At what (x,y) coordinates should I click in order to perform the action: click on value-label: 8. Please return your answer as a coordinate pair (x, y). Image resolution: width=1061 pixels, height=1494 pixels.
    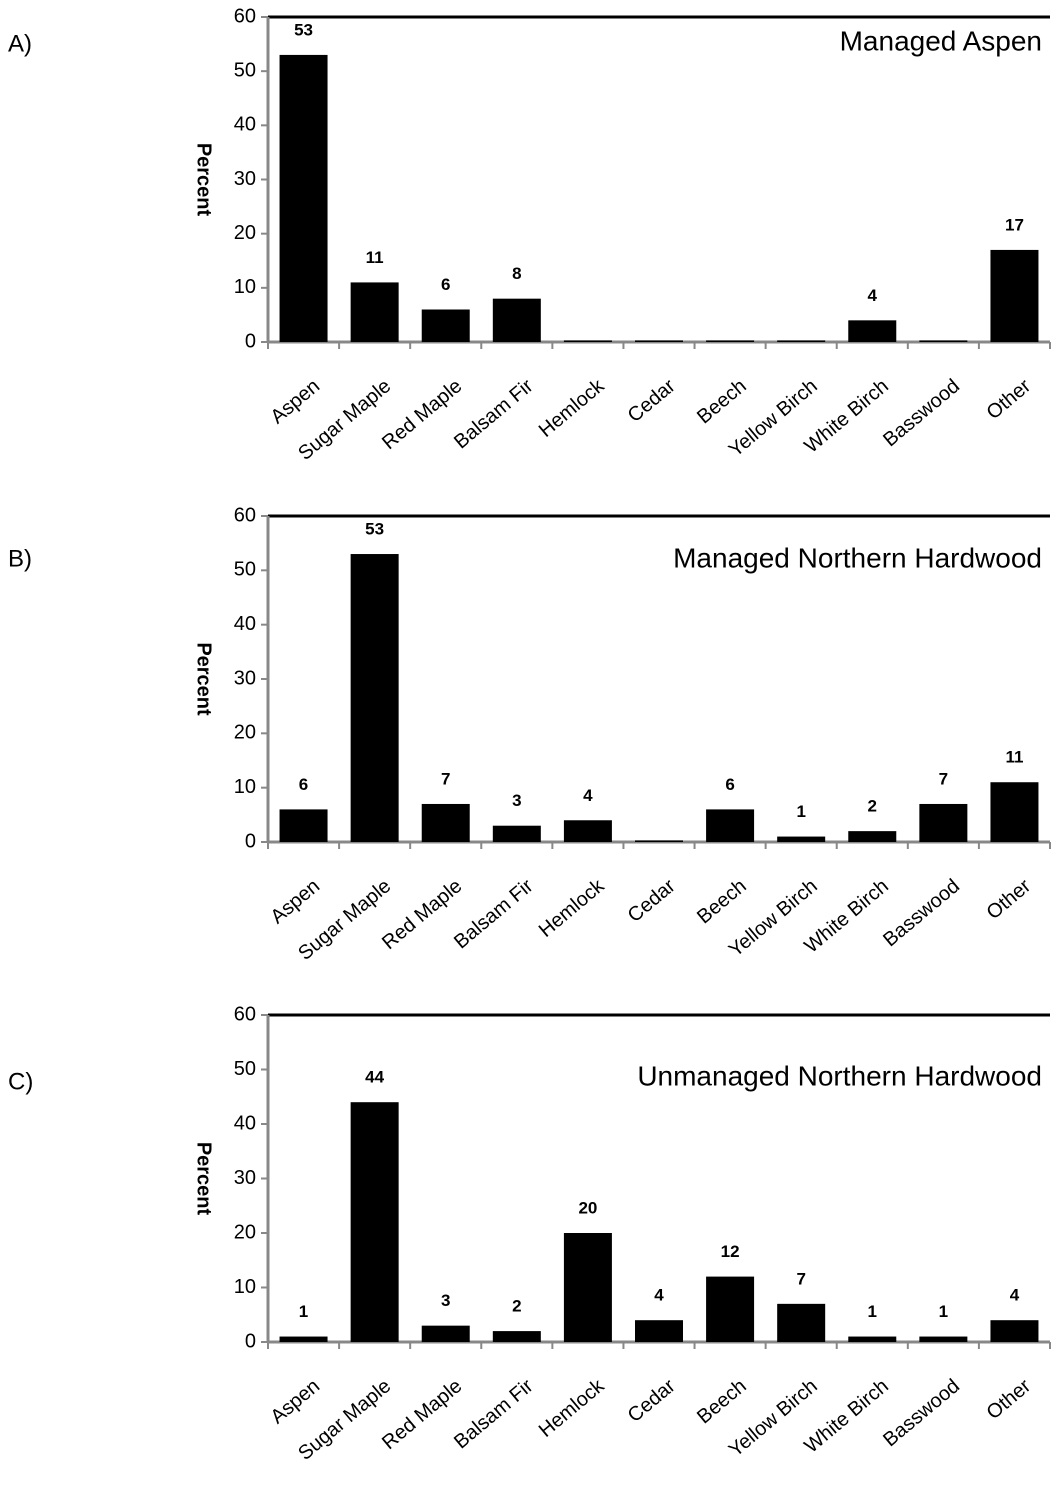
    Looking at the image, I should click on (516, 273).